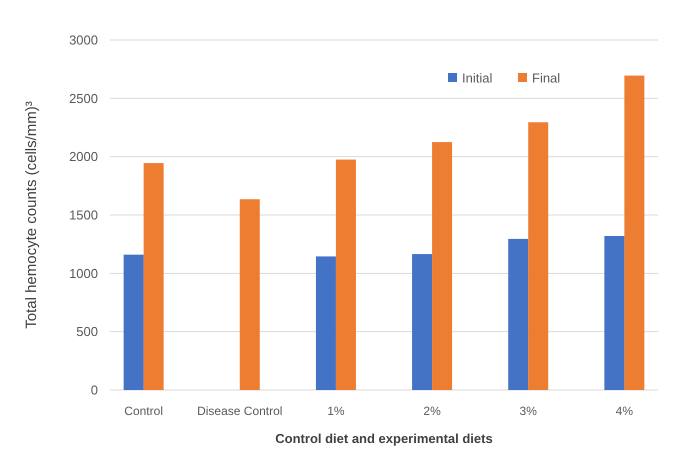  What do you see at coordinates (477, 78) in the screenshot?
I see `legend-label: Initial` at bounding box center [477, 78].